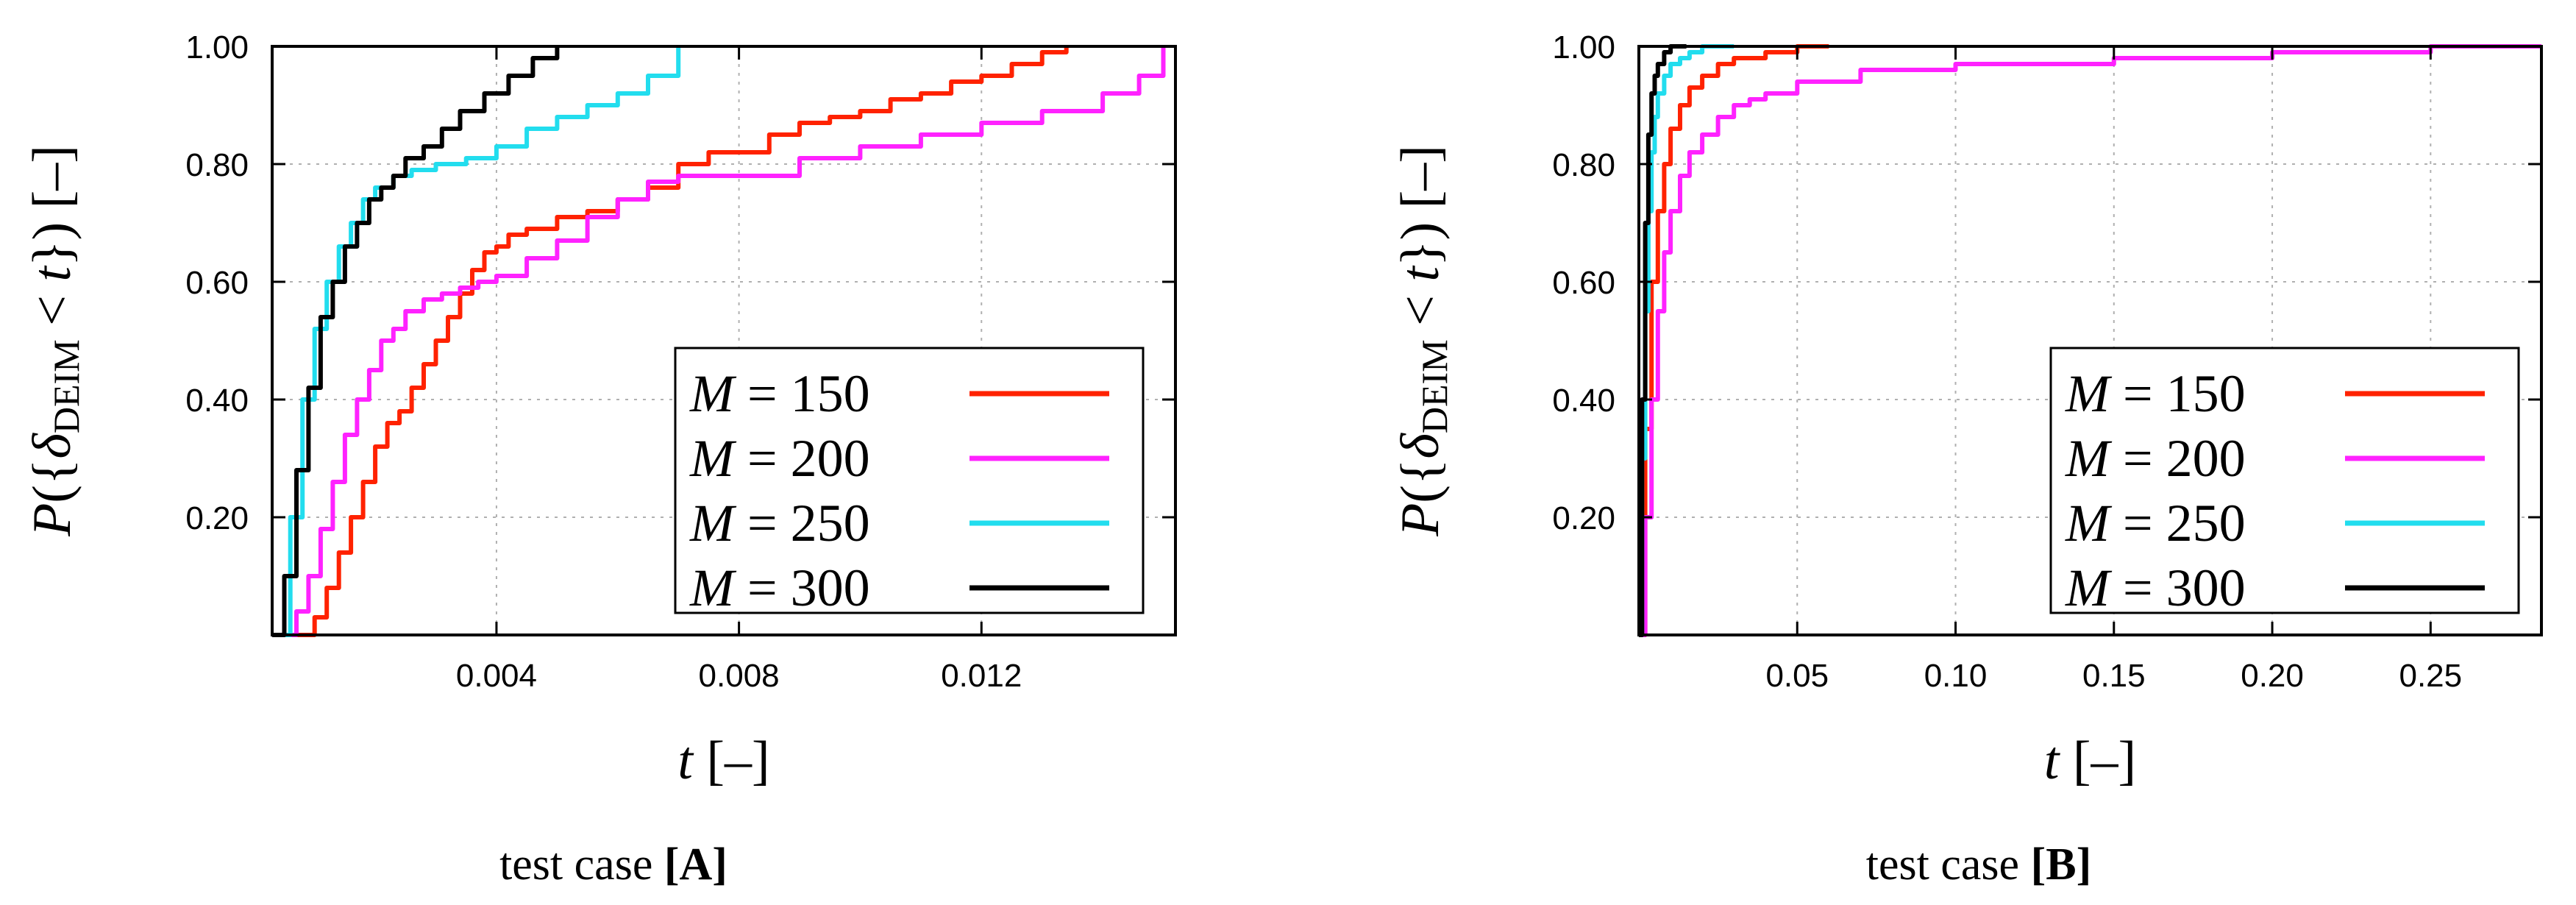 The height and width of the screenshot is (905, 2576). What do you see at coordinates (416, 341) in the screenshot?
I see `series-line-m=300` at bounding box center [416, 341].